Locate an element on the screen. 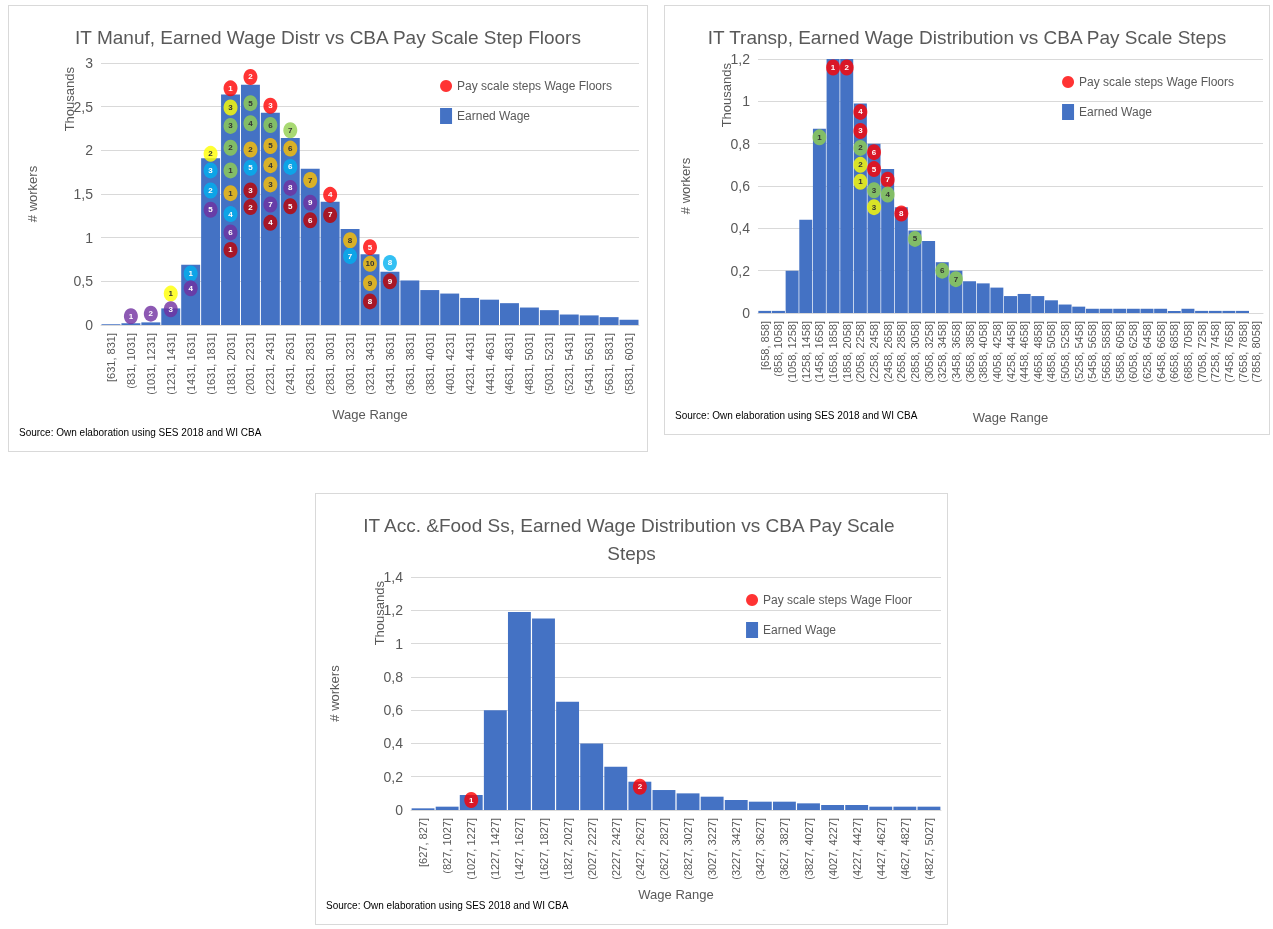  x-tick-label: (2827, 3027] is located at coordinates (688, 849).